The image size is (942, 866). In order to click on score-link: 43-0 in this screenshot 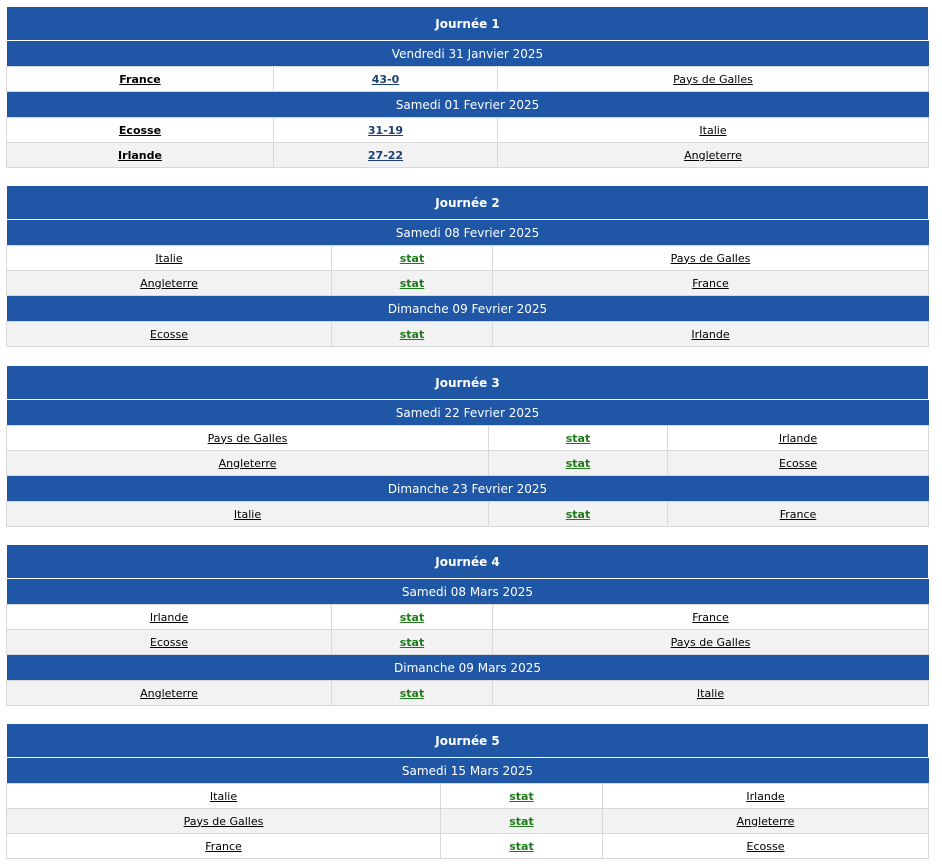, I will do `click(385, 79)`.